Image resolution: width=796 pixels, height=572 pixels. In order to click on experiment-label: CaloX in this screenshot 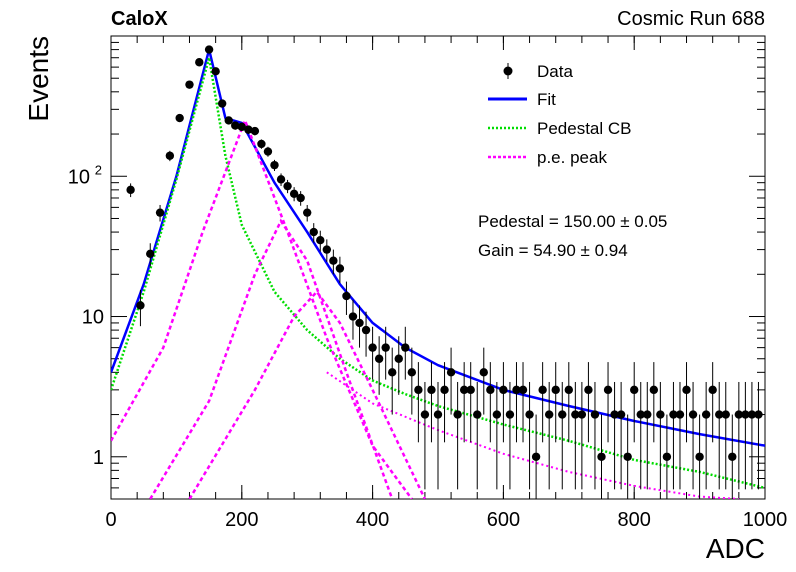, I will do `click(139, 19)`.